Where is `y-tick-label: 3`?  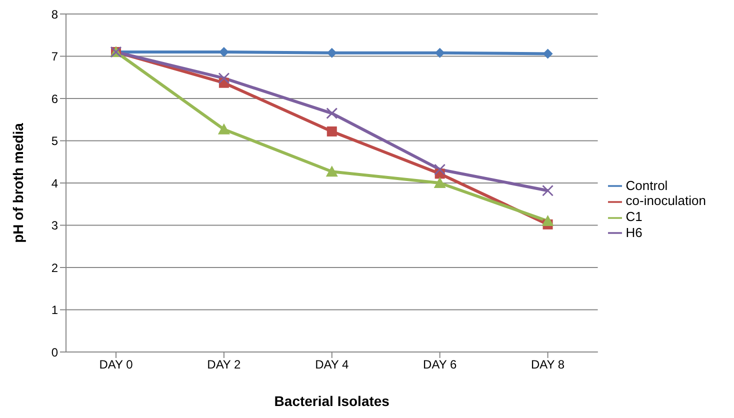
y-tick-label: 3 is located at coordinates (54, 225).